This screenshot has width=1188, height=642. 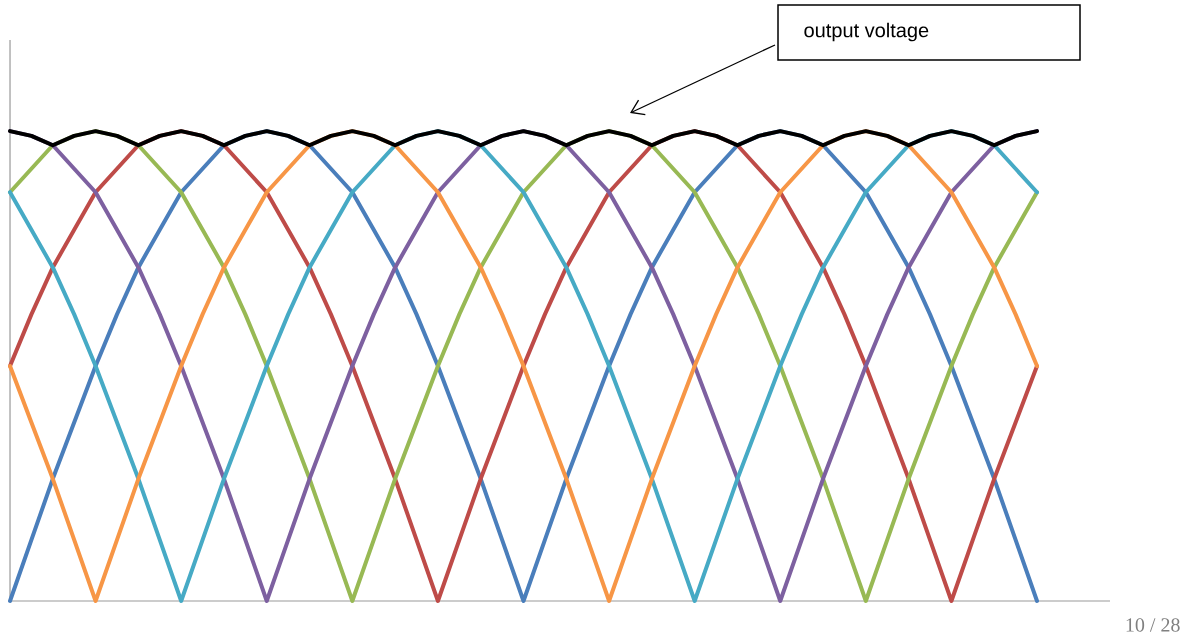 What do you see at coordinates (1153, 625) in the screenshot?
I see `text: 10 / 28` at bounding box center [1153, 625].